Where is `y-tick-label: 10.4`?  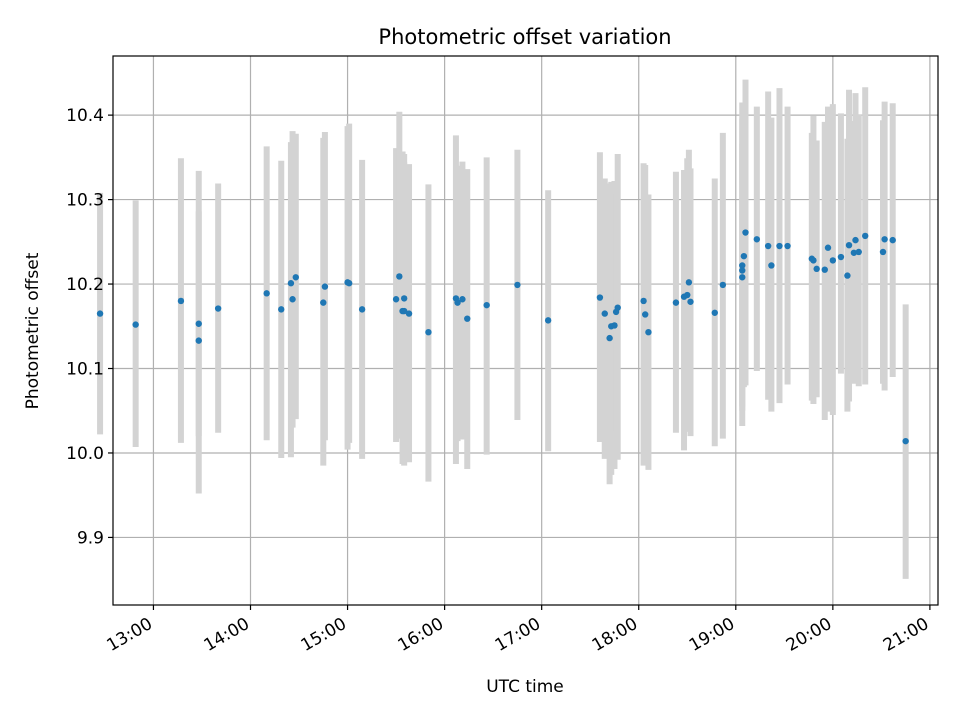
y-tick-label: 10.4 is located at coordinates (85, 116).